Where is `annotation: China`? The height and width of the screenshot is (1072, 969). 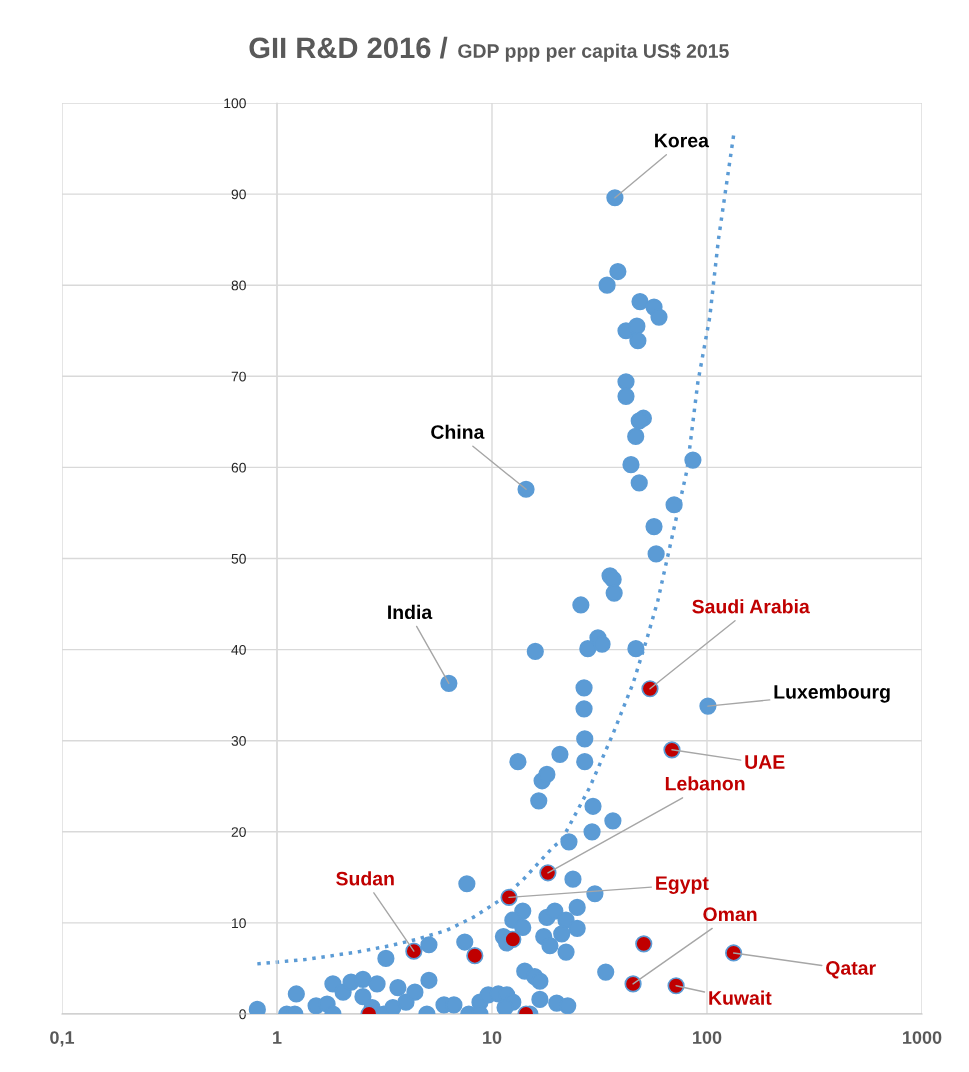
annotation: China is located at coordinates (458, 431).